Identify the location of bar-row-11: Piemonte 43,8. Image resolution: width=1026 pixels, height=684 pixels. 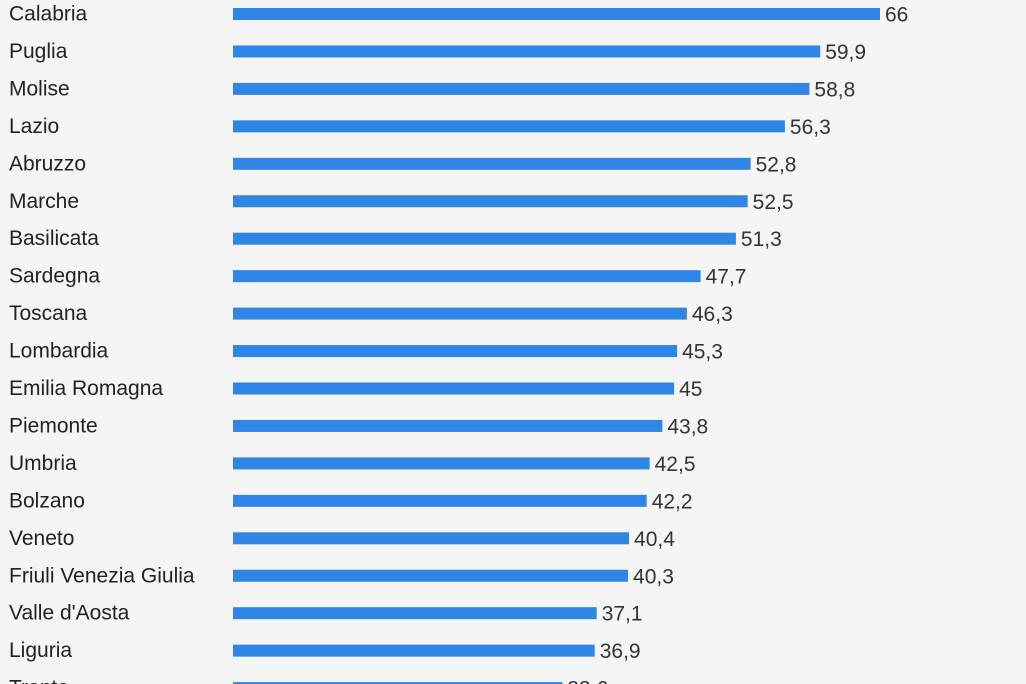
(358, 426).